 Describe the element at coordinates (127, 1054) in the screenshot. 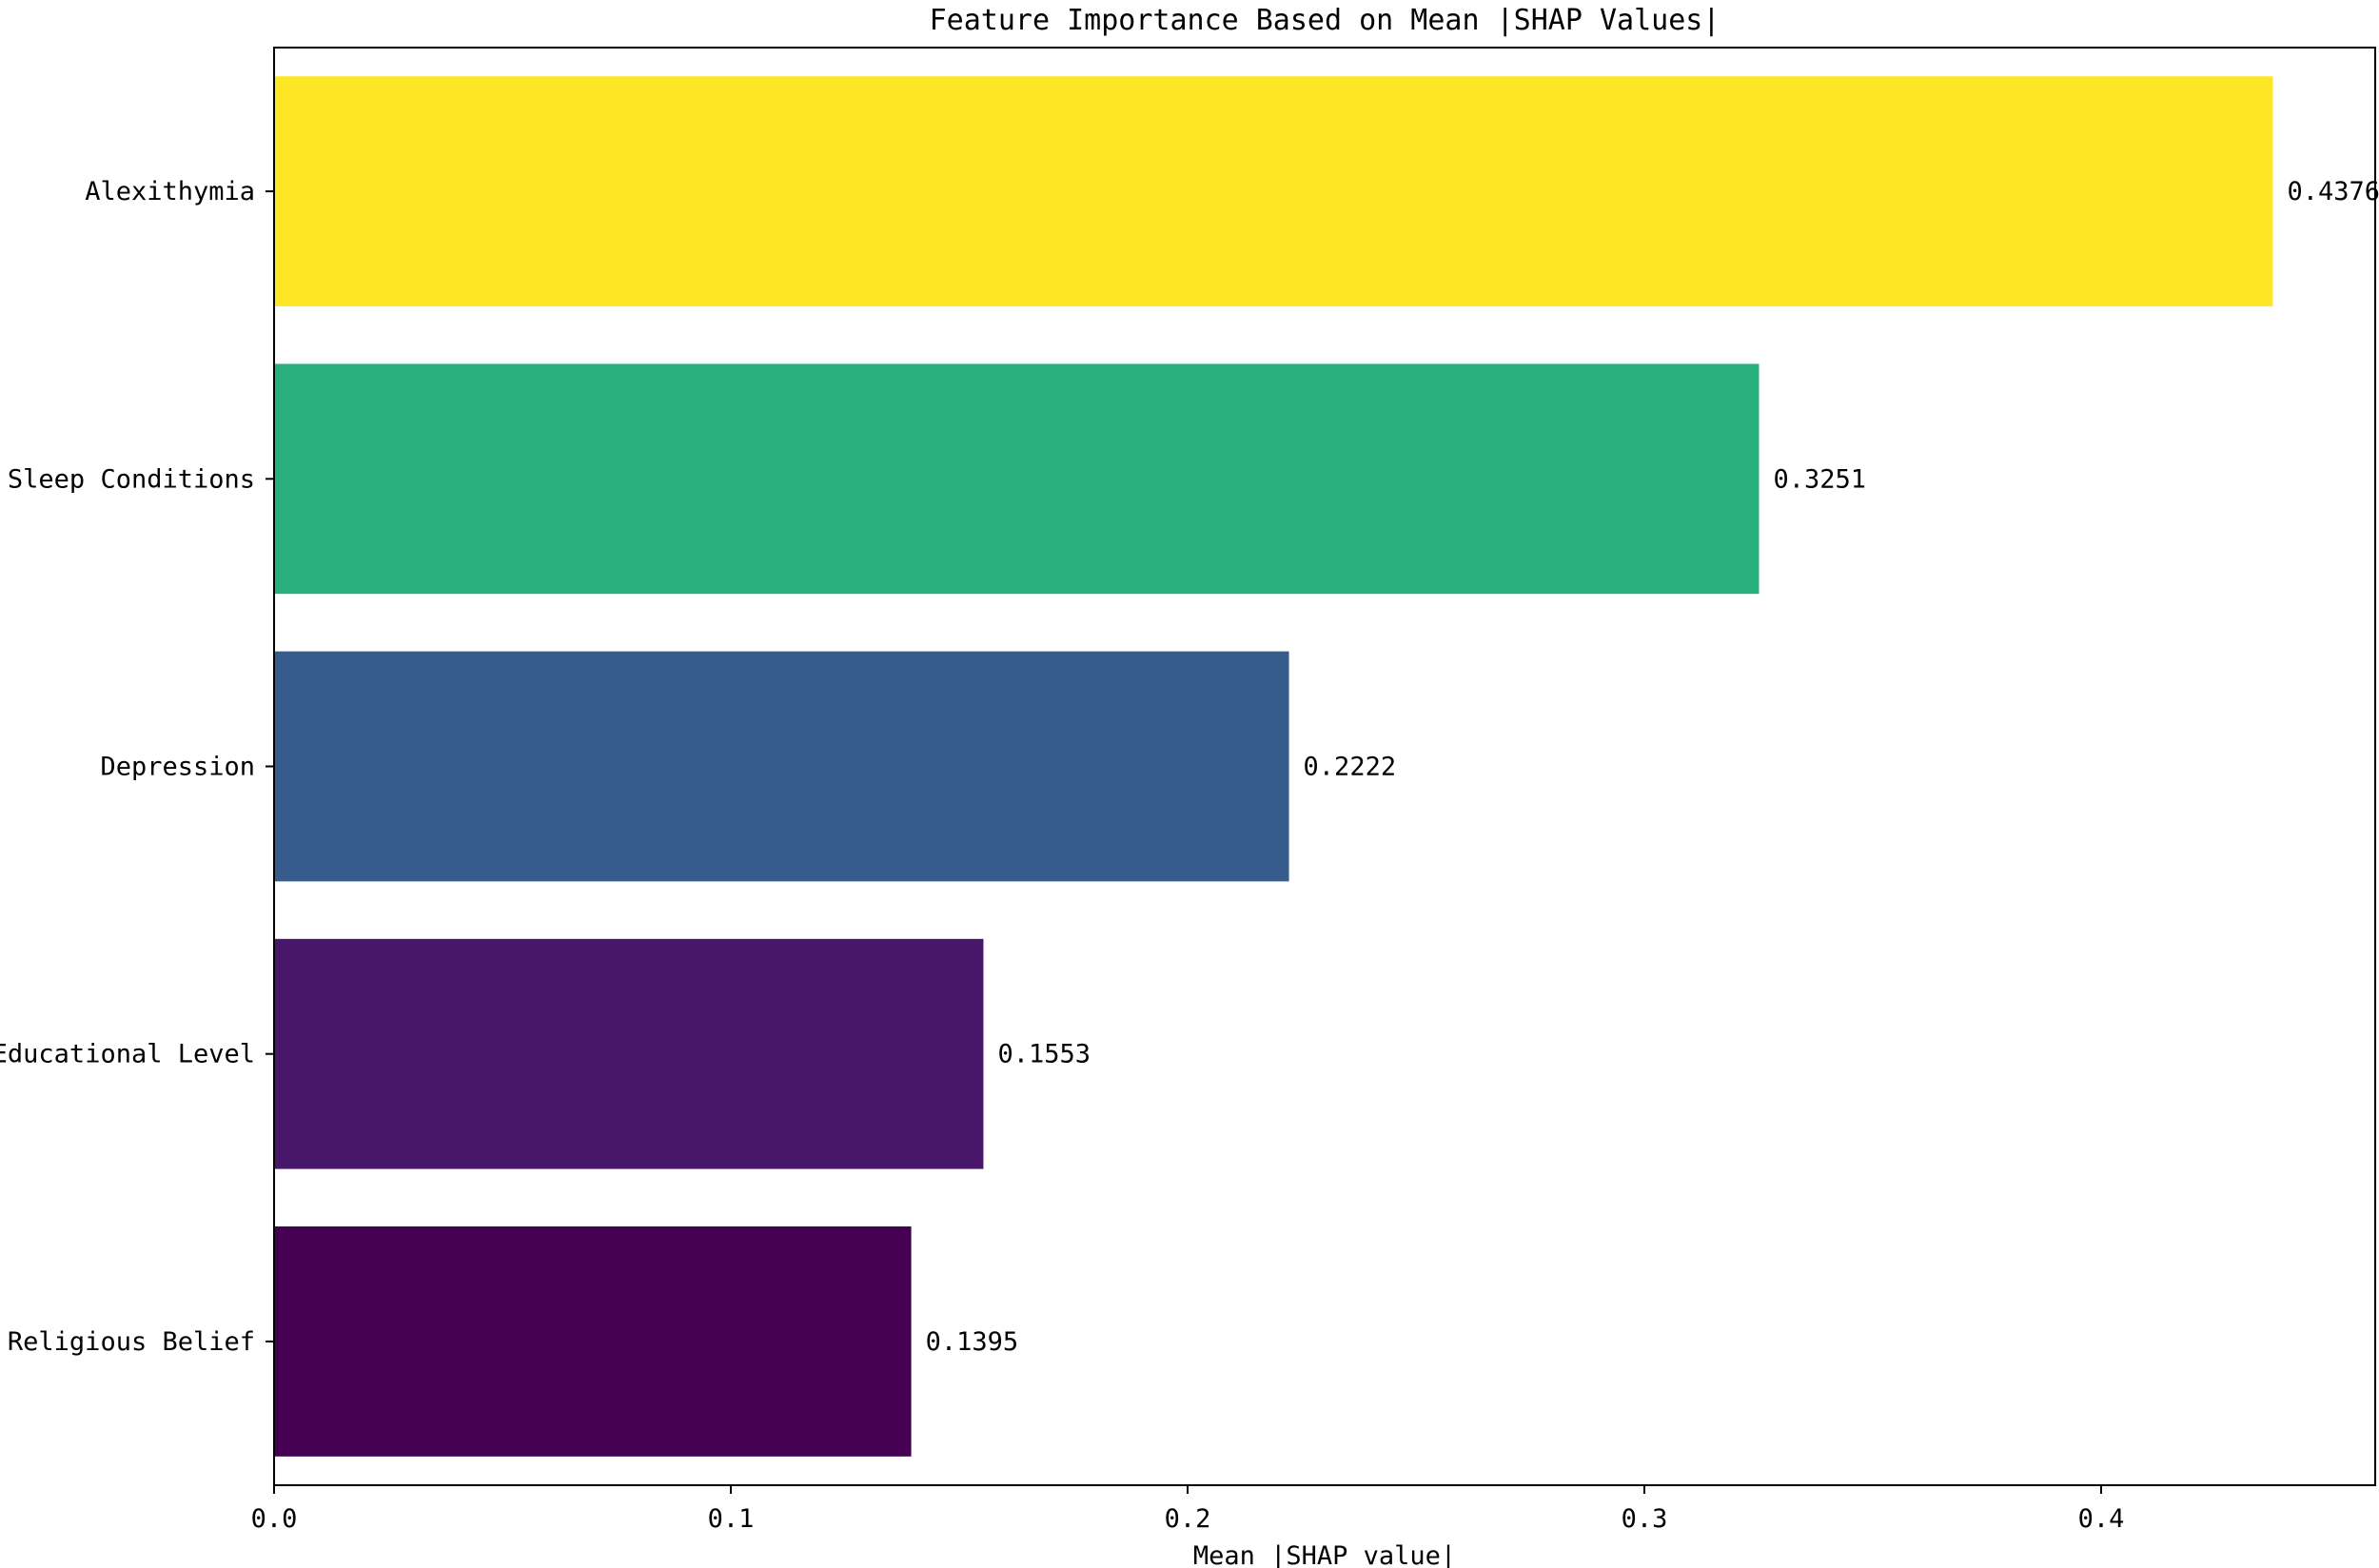

I see `y-tick-label: Educational Level` at that location.